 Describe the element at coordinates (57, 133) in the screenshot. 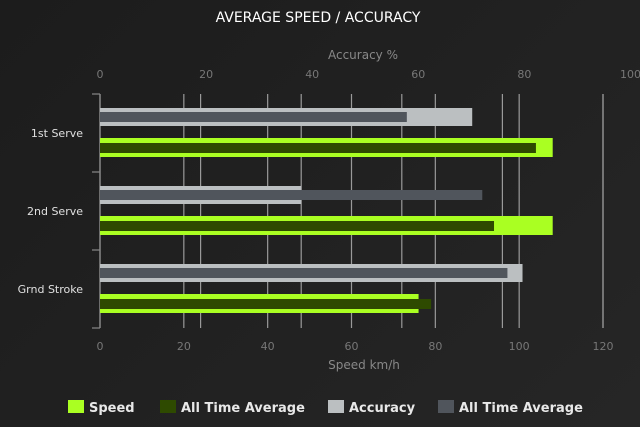

I see `category-label: 1st Serve` at that location.